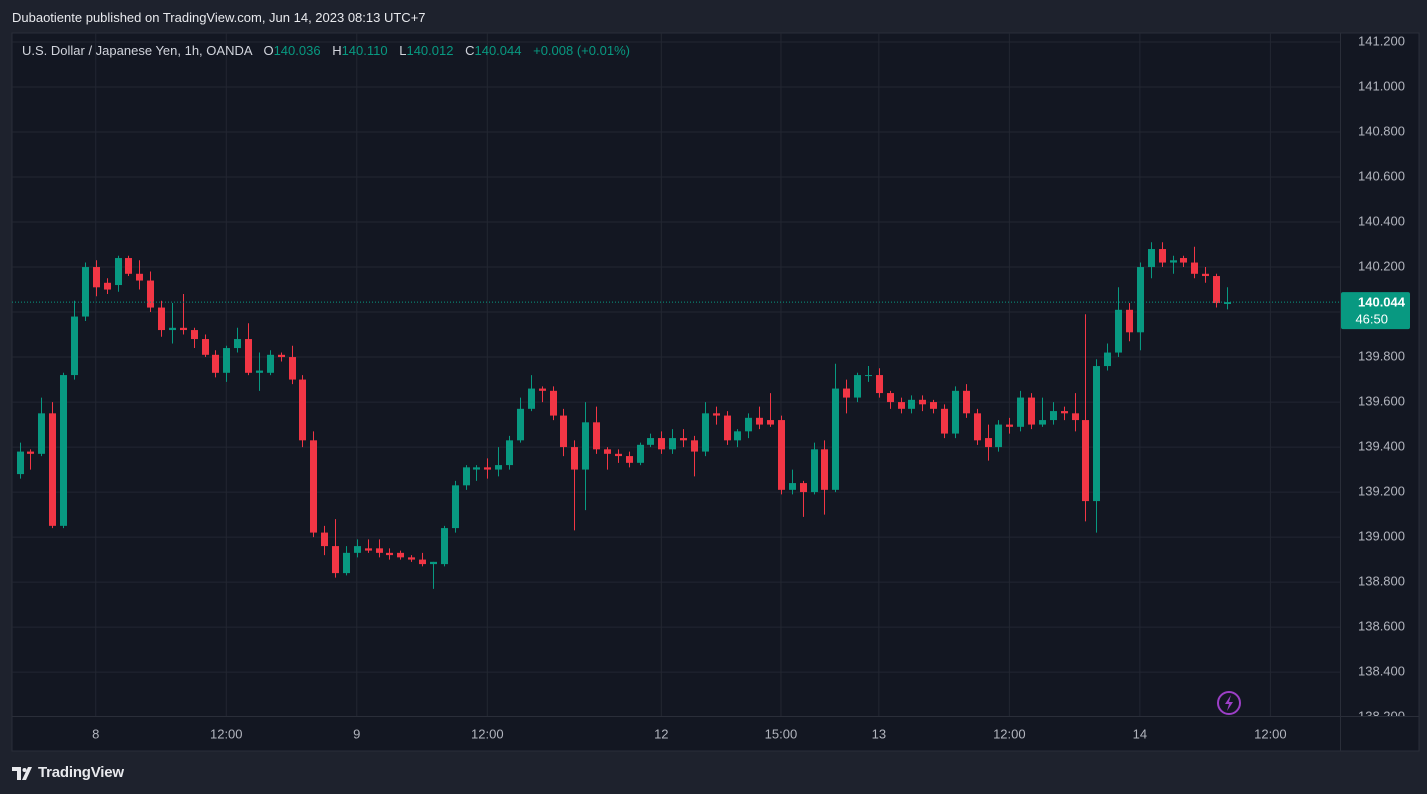 The width and height of the screenshot is (1427, 794). I want to click on last-price-box, so click(1375, 311).